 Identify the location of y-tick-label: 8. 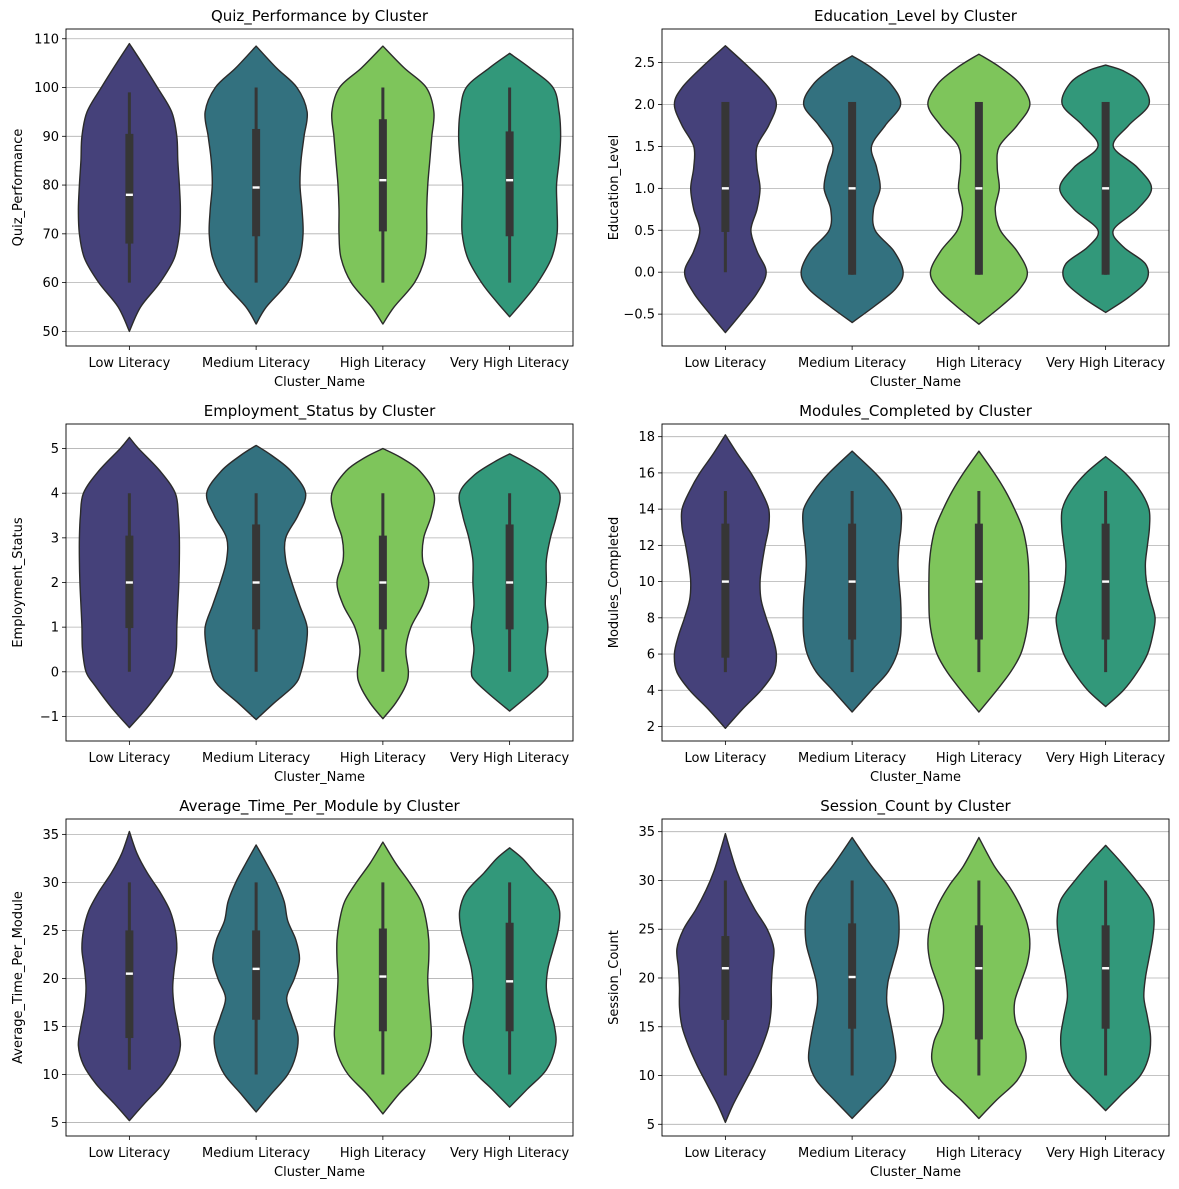
(651, 618).